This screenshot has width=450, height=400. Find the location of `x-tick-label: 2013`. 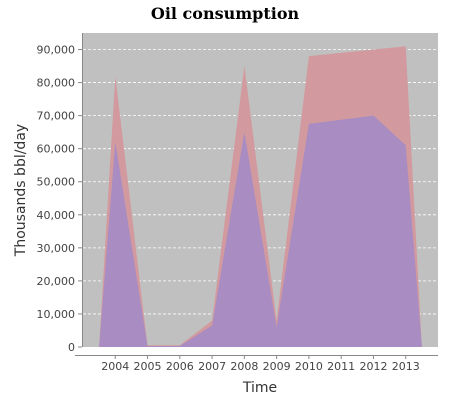

x-tick-label: 2013 is located at coordinates (406, 366).